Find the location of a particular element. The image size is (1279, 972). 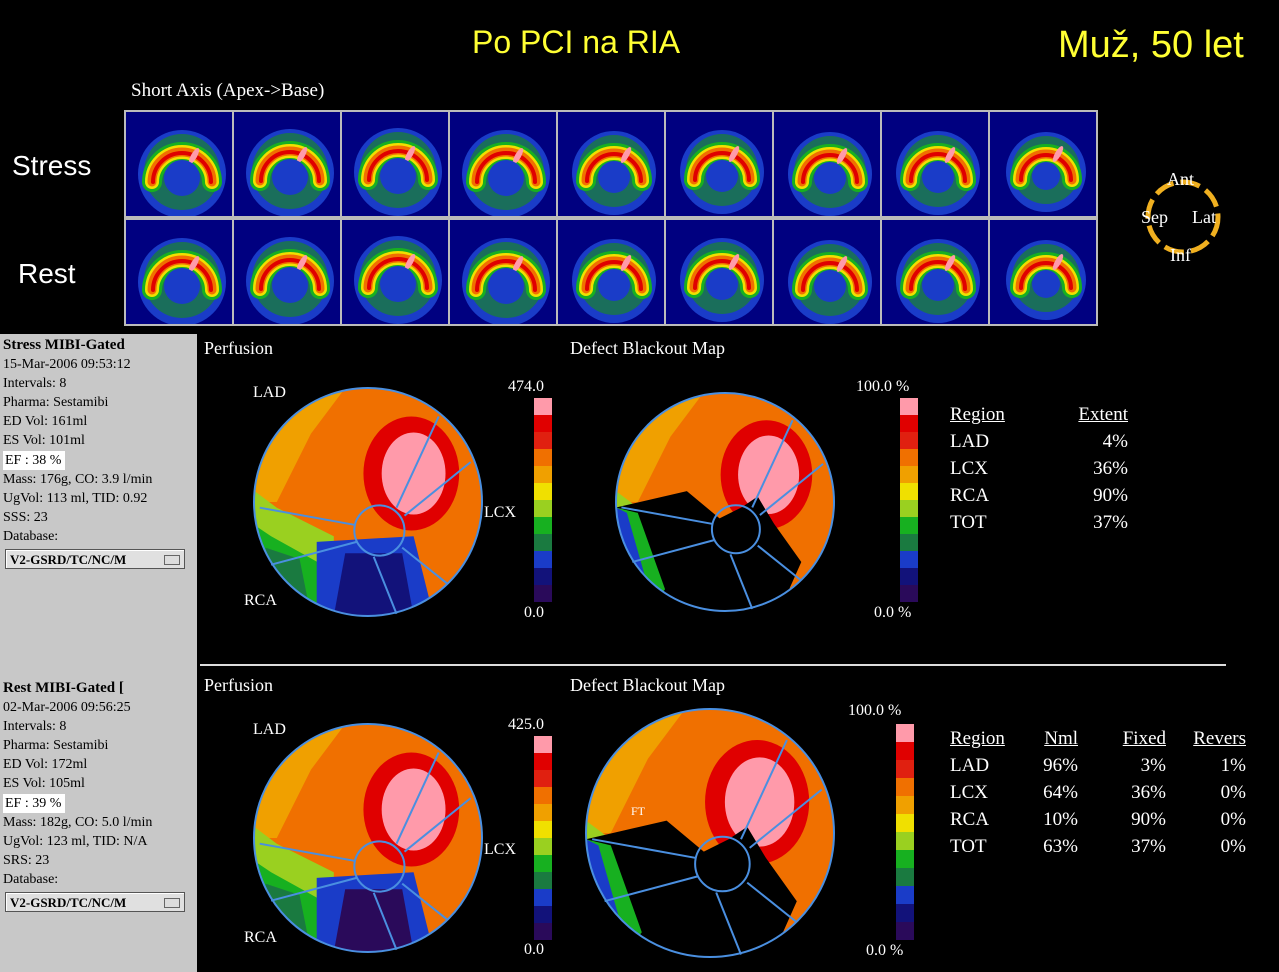

table-header-cell: Region is located at coordinates (977, 414).